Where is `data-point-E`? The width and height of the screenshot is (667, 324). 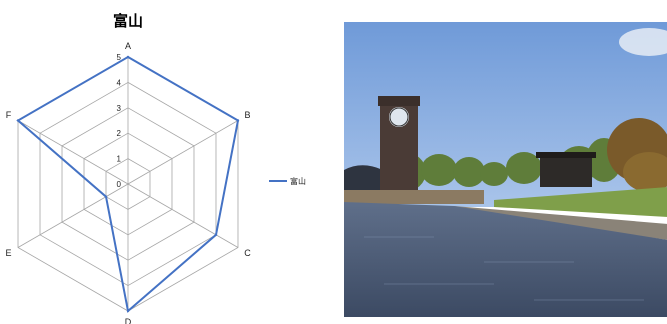
data-point-E is located at coordinates (106, 196).